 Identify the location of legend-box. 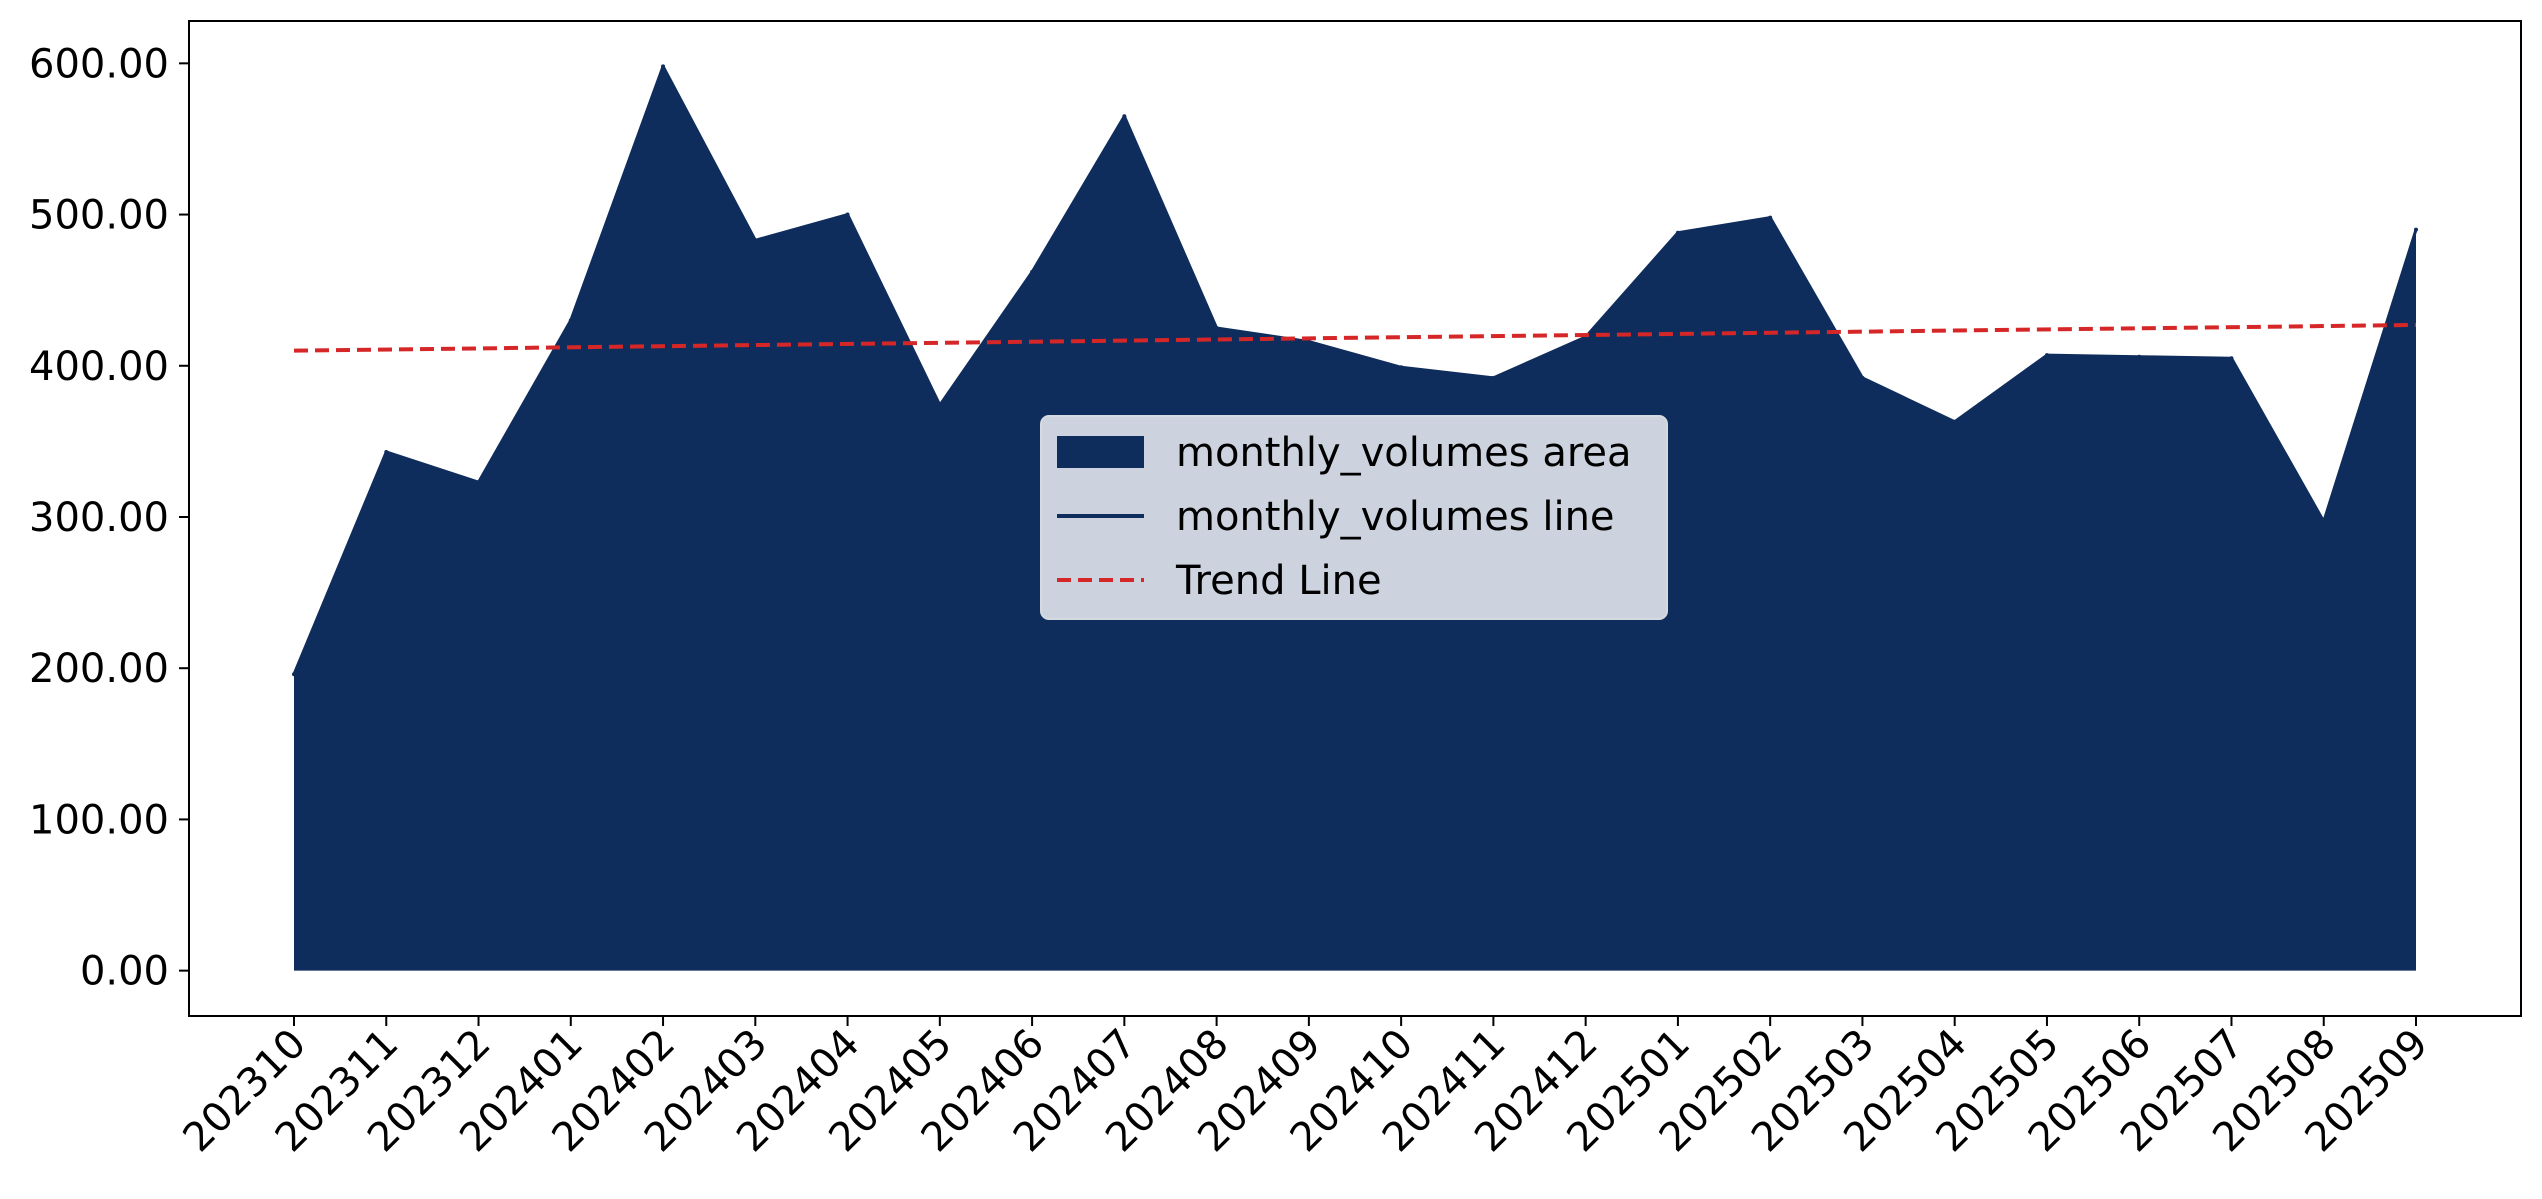
(1354, 517).